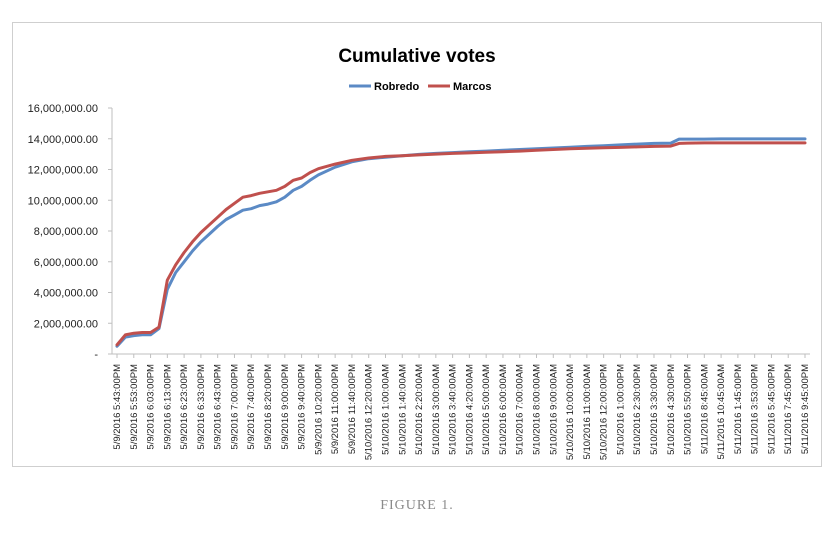 This screenshot has width=834, height=540. What do you see at coordinates (201, 407) in the screenshot?
I see `x-tick-label: 5/9/2016 6:33:00PM` at bounding box center [201, 407].